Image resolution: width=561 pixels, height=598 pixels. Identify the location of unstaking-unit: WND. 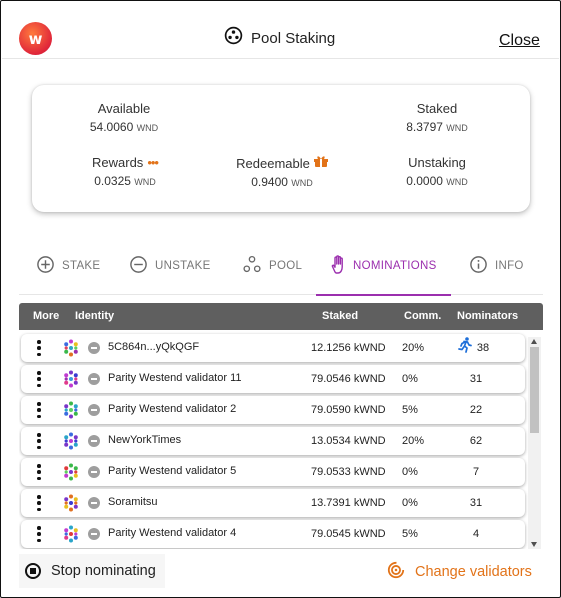
(457, 182).